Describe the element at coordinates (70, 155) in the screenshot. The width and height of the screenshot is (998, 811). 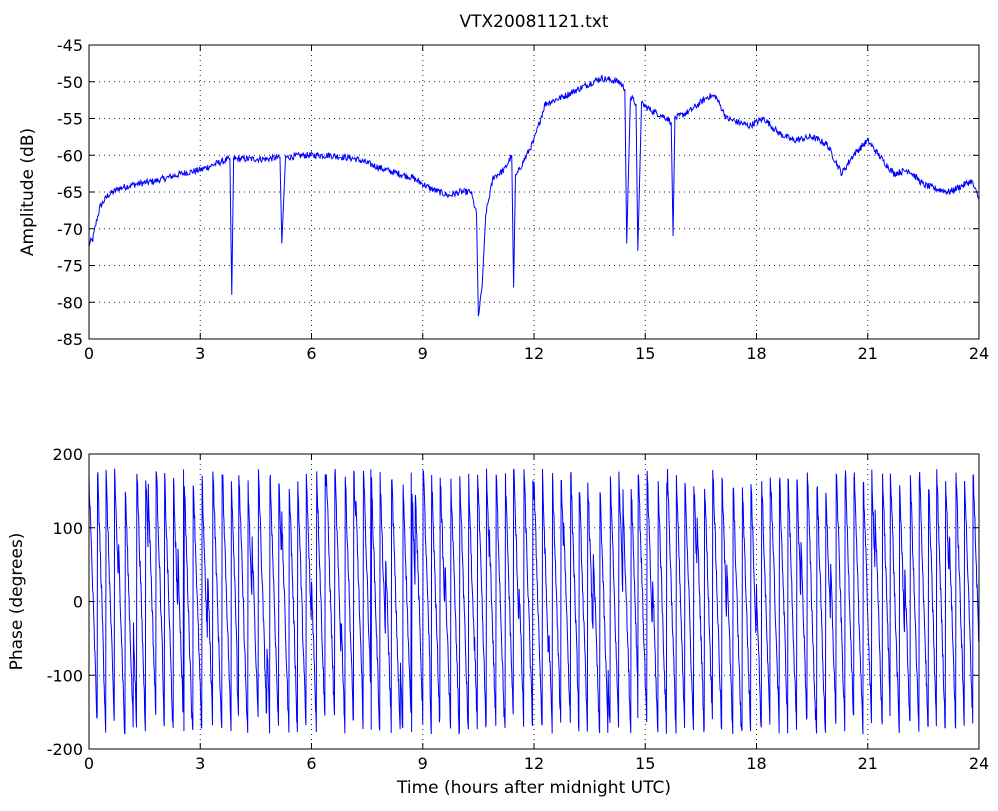
I see `y-tick-label: -60` at that location.